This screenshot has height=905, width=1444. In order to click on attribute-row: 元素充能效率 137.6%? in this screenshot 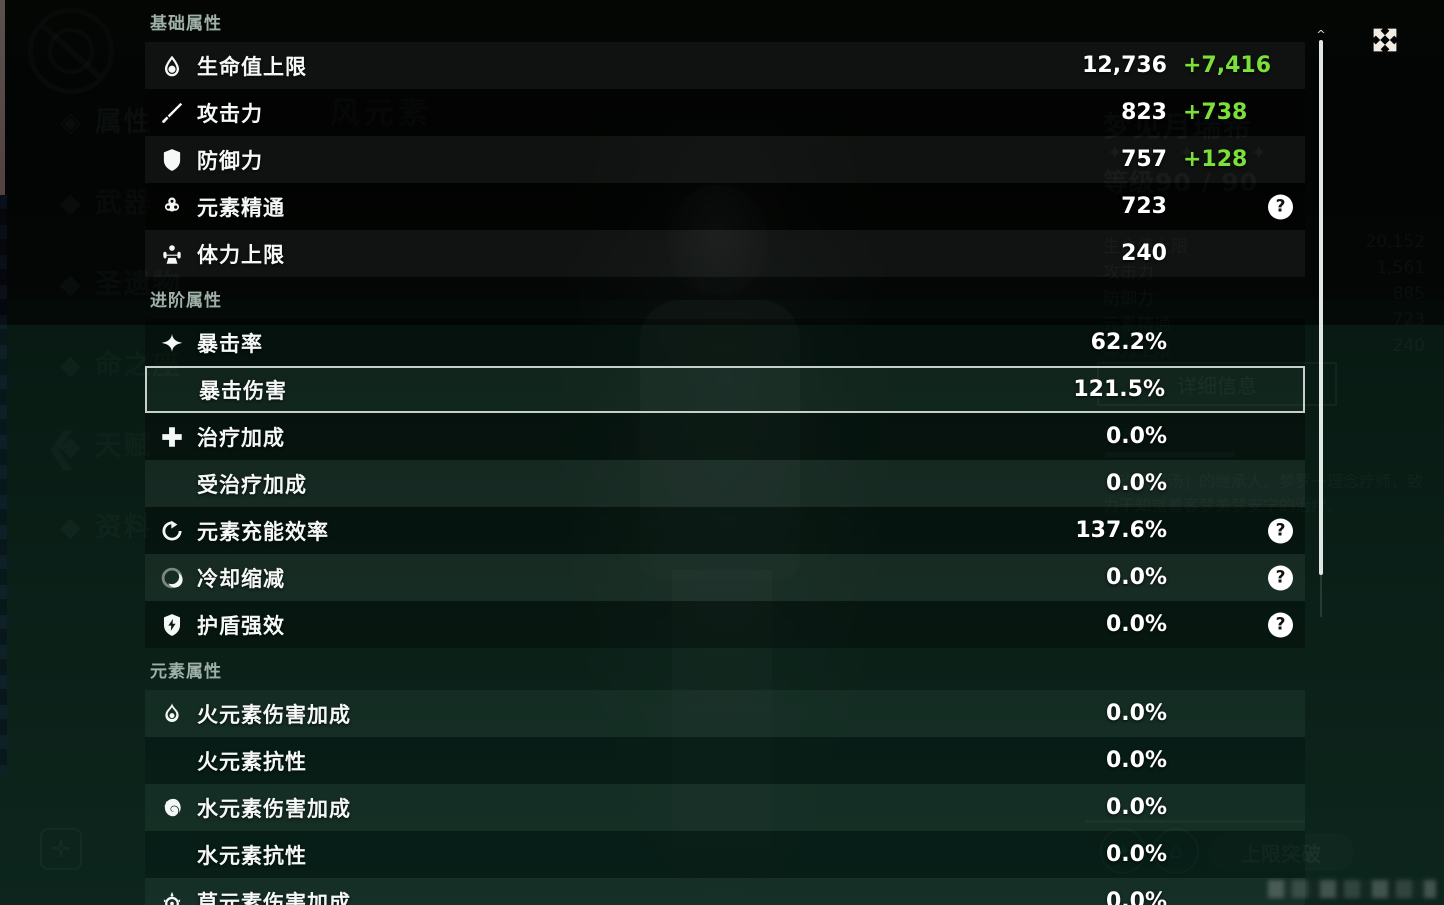, I will do `click(725, 530)`.